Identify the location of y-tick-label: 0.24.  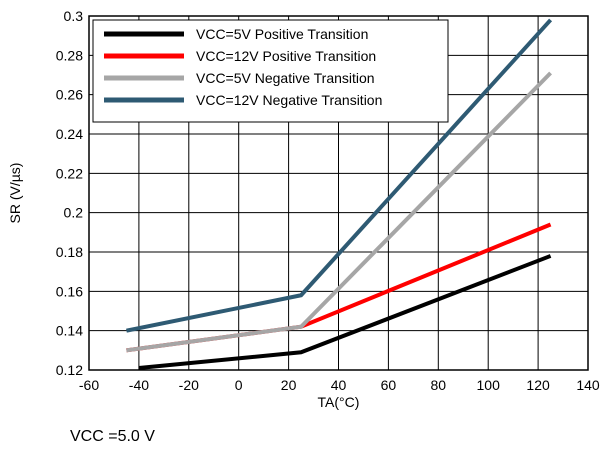
(69, 134).